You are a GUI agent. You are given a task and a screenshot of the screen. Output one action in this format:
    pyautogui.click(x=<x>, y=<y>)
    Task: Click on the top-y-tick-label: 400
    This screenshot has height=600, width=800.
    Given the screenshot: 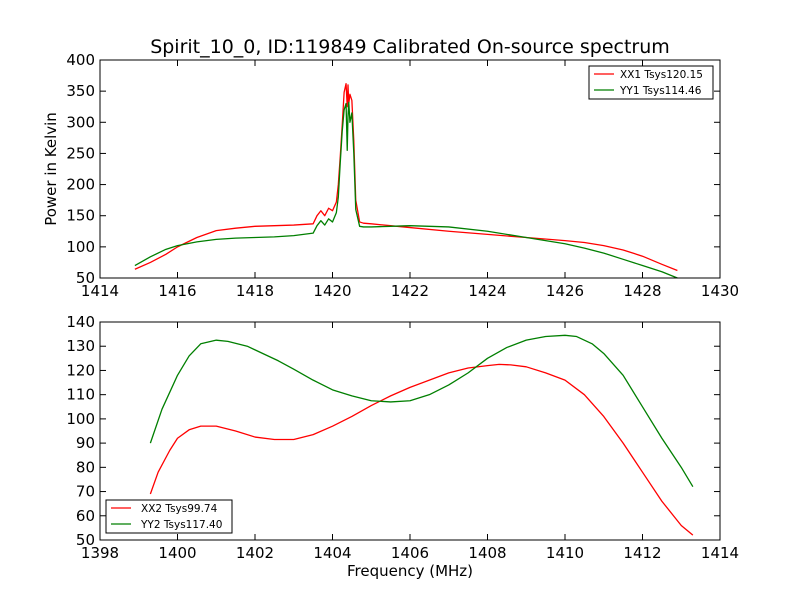 What is the action you would take?
    pyautogui.click(x=80, y=60)
    